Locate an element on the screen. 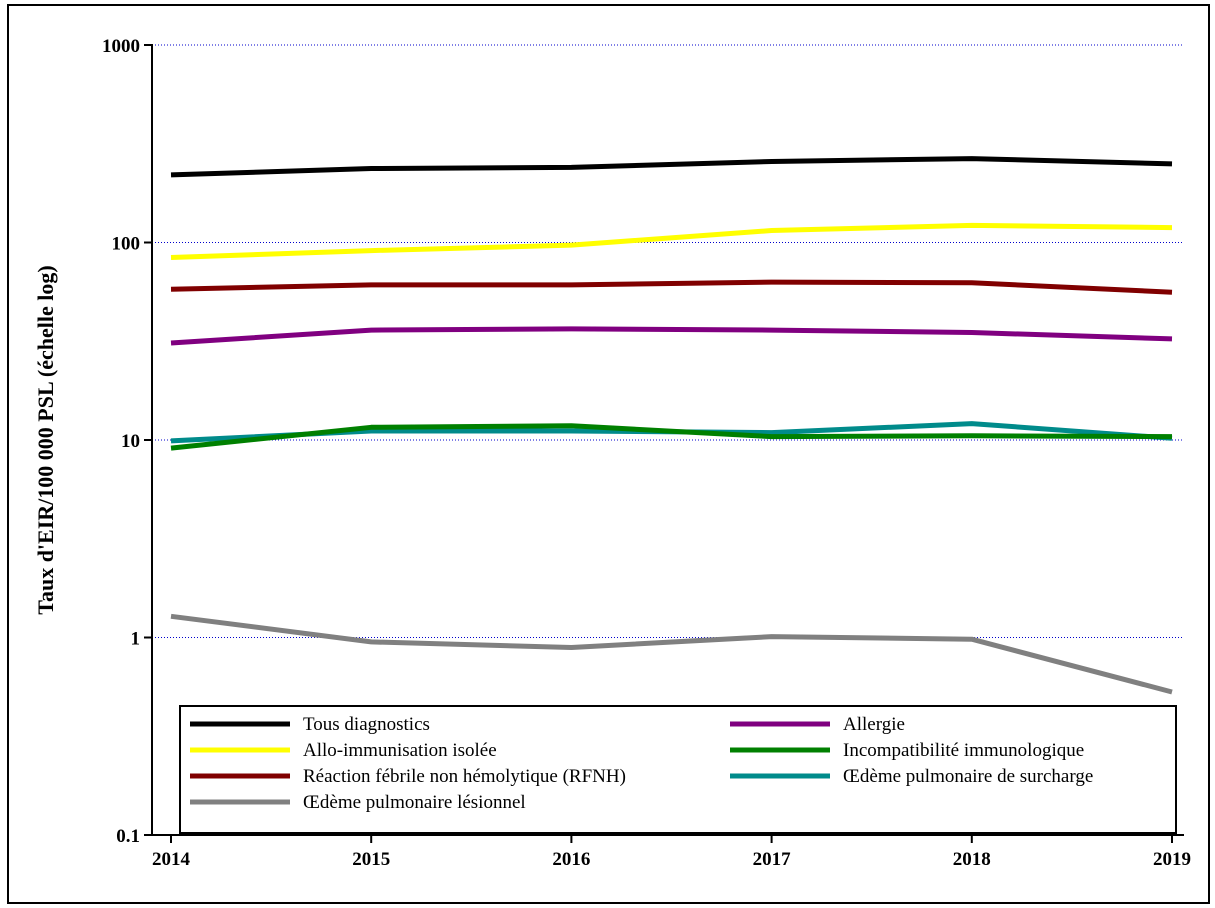 This screenshot has width=1215, height=908. y-tick-label: 1 is located at coordinates (136, 639).